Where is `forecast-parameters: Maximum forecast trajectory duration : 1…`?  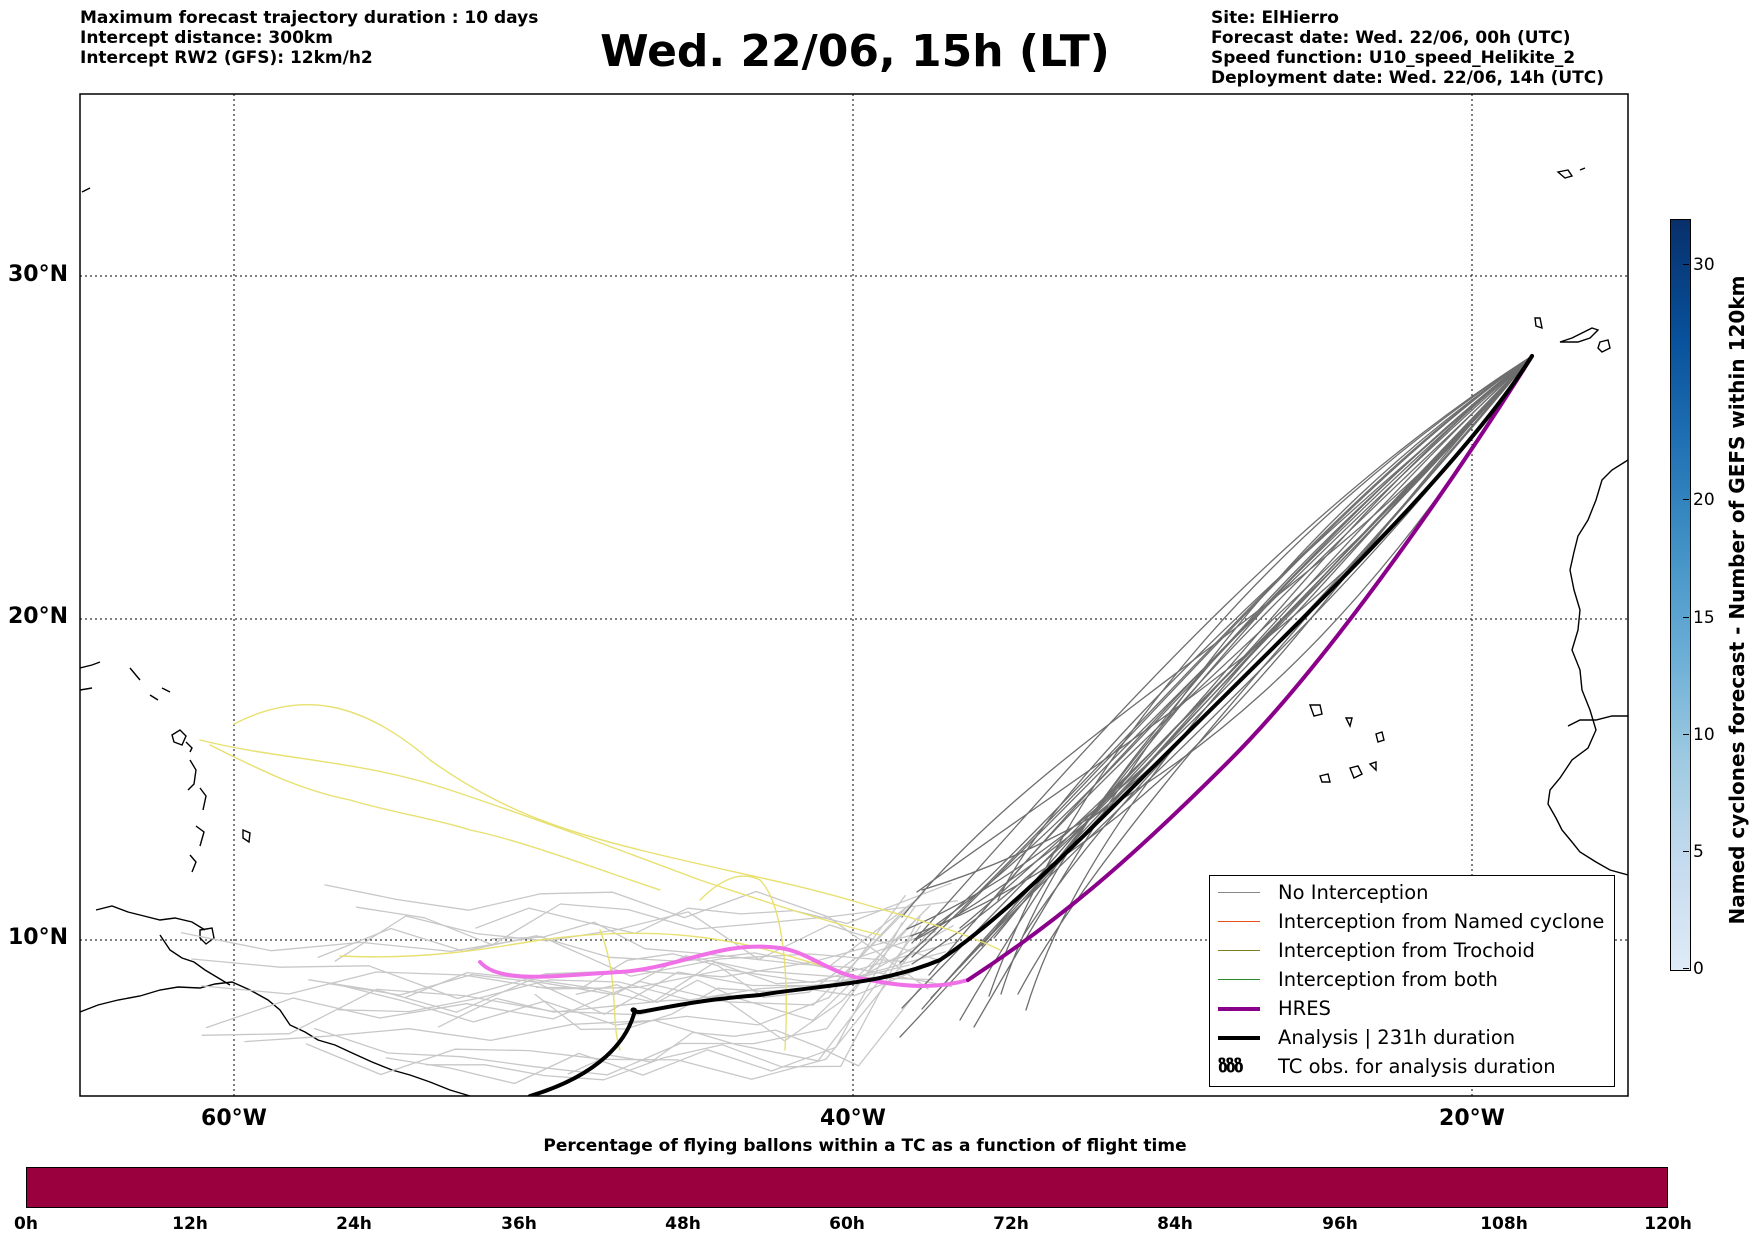 forecast-parameters: Maximum forecast trajectory duration : 1… is located at coordinates (309, 38).